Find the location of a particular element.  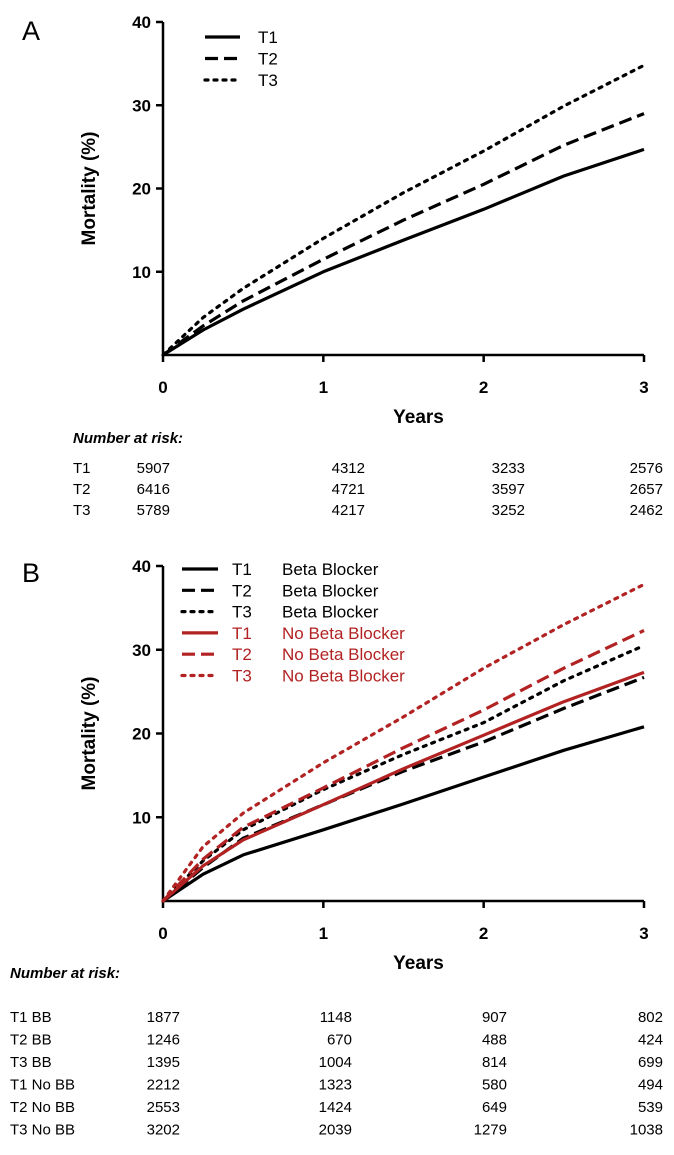

risk-cell-value: 1004 is located at coordinates (335, 1062).